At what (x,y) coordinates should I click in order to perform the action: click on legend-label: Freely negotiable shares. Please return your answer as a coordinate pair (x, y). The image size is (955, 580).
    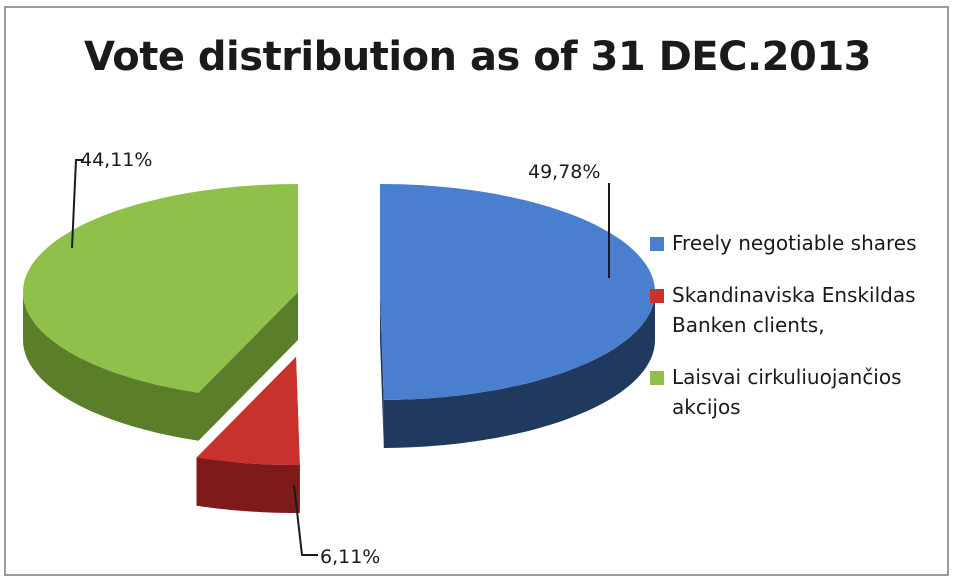
    Looking at the image, I should click on (794, 243).